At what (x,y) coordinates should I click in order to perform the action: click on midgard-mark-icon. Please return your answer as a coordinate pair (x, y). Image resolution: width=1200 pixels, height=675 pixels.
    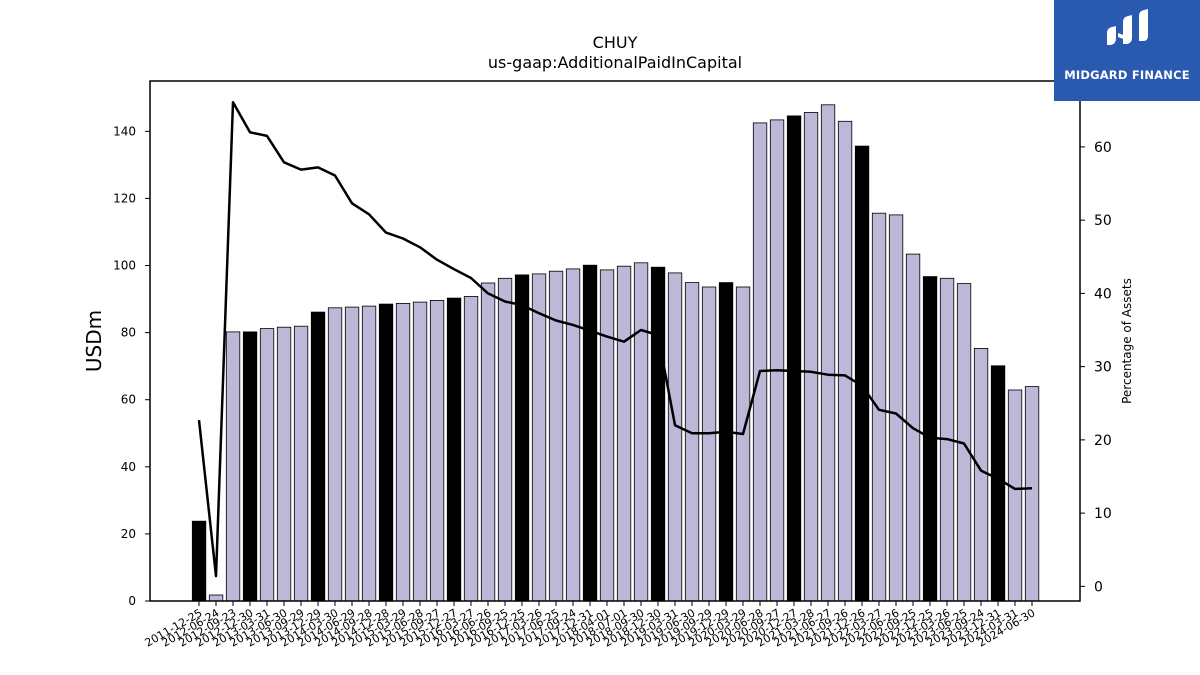
    Looking at the image, I should click on (1127, 27).